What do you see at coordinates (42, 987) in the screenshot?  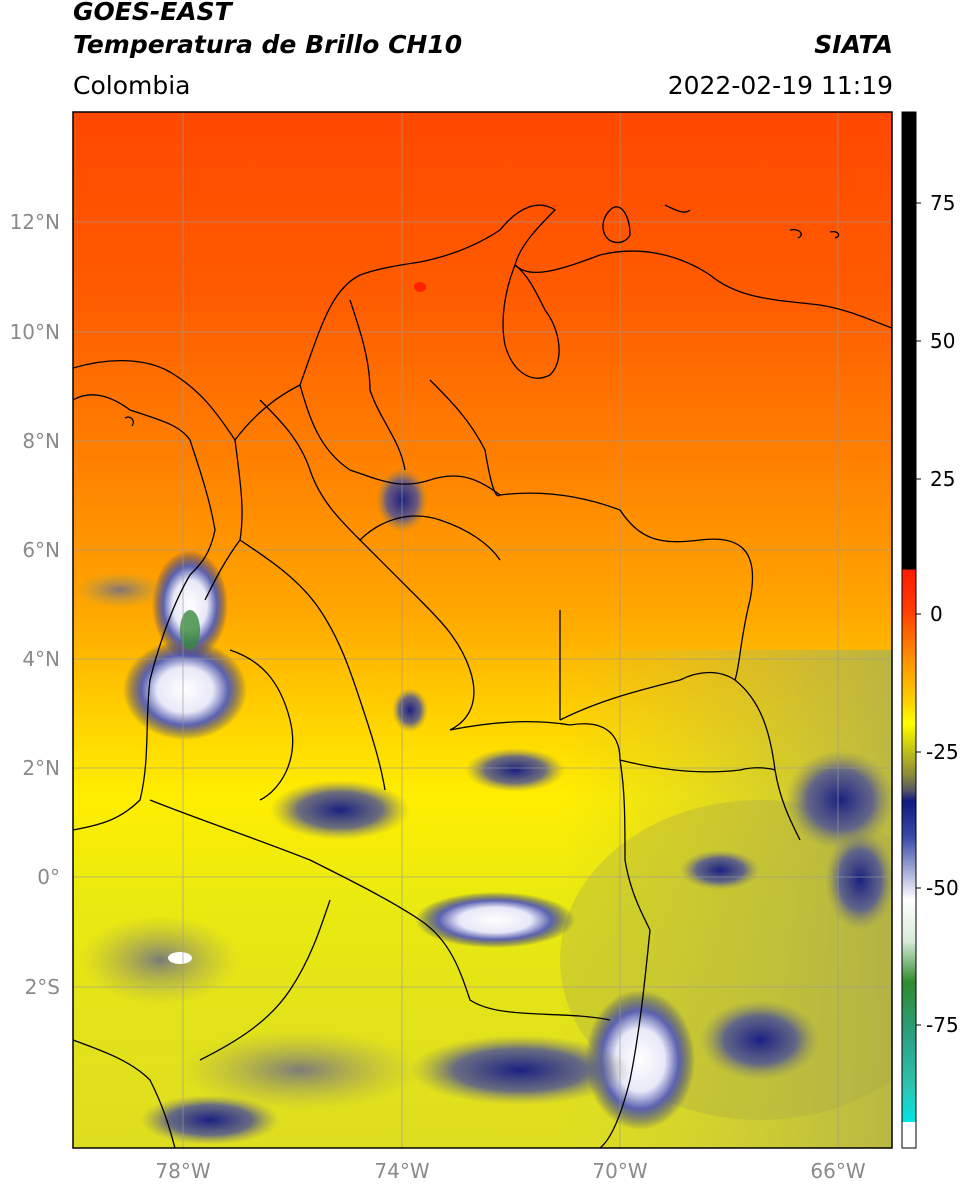 I see `lat-label: 2°S` at bounding box center [42, 987].